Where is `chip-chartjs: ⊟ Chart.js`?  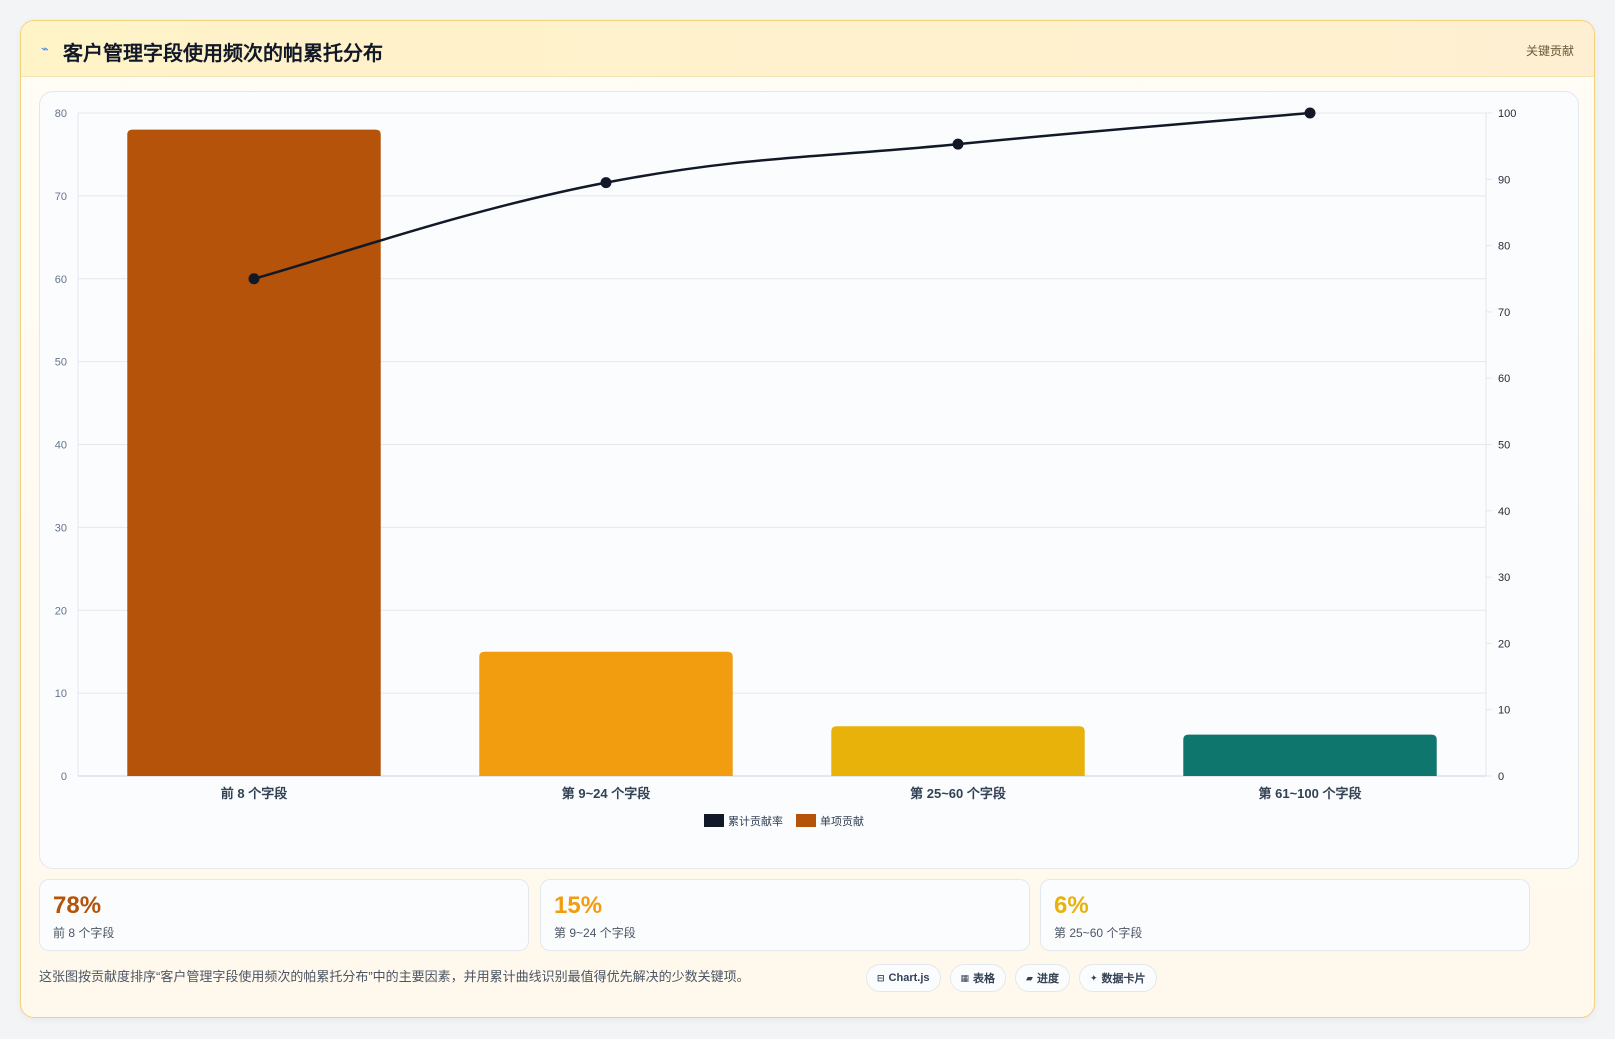 chip-chartjs: ⊟ Chart.js is located at coordinates (903, 978).